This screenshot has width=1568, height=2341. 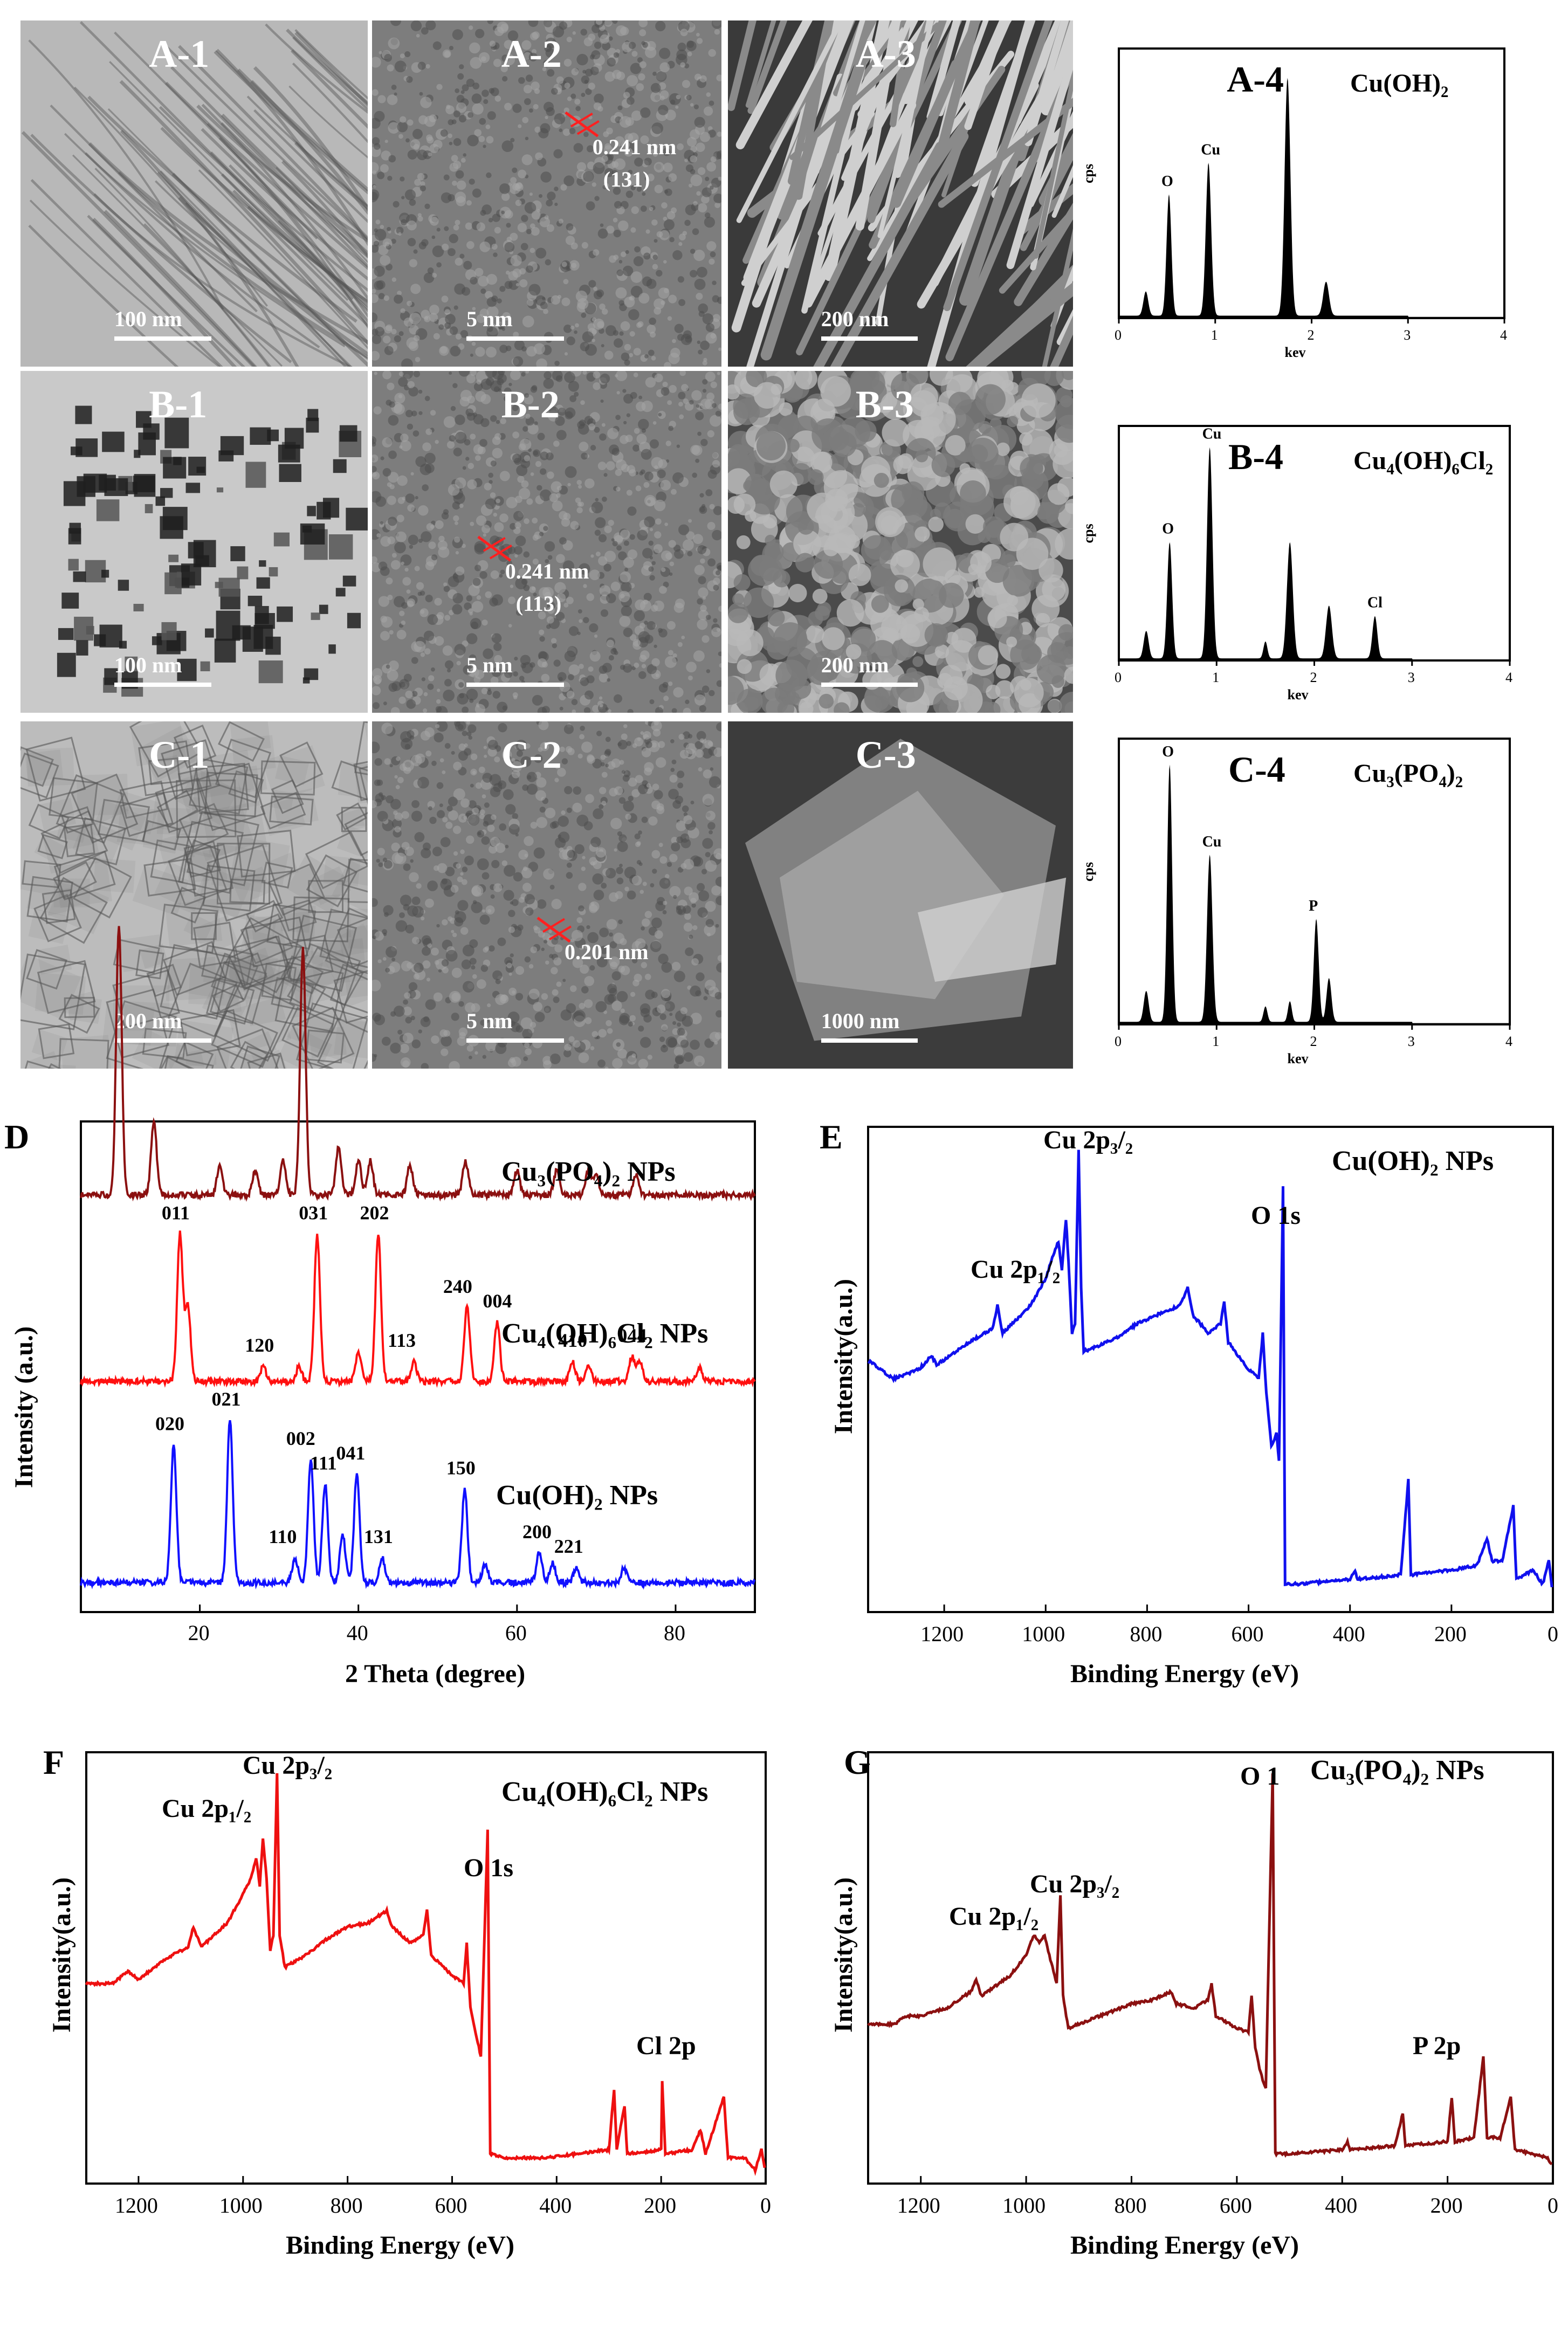 What do you see at coordinates (674, 1633) in the screenshot?
I see `xtick-label: 80` at bounding box center [674, 1633].